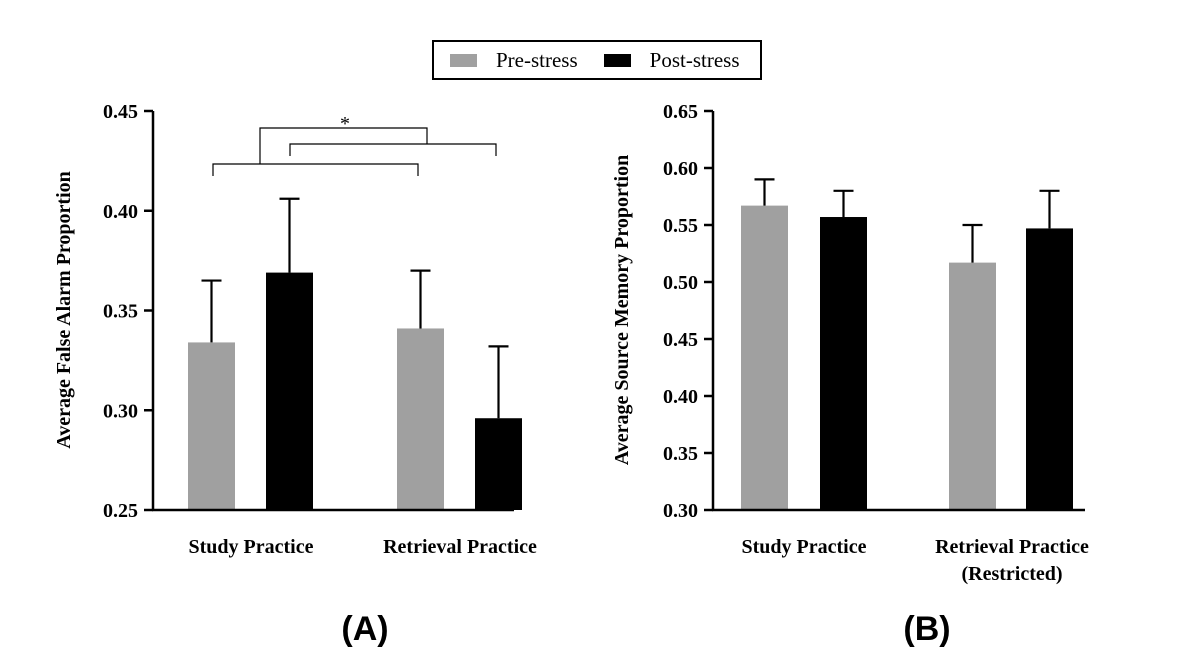 This screenshot has height=670, width=1200. I want to click on bracket-study-practice, so click(315, 169).